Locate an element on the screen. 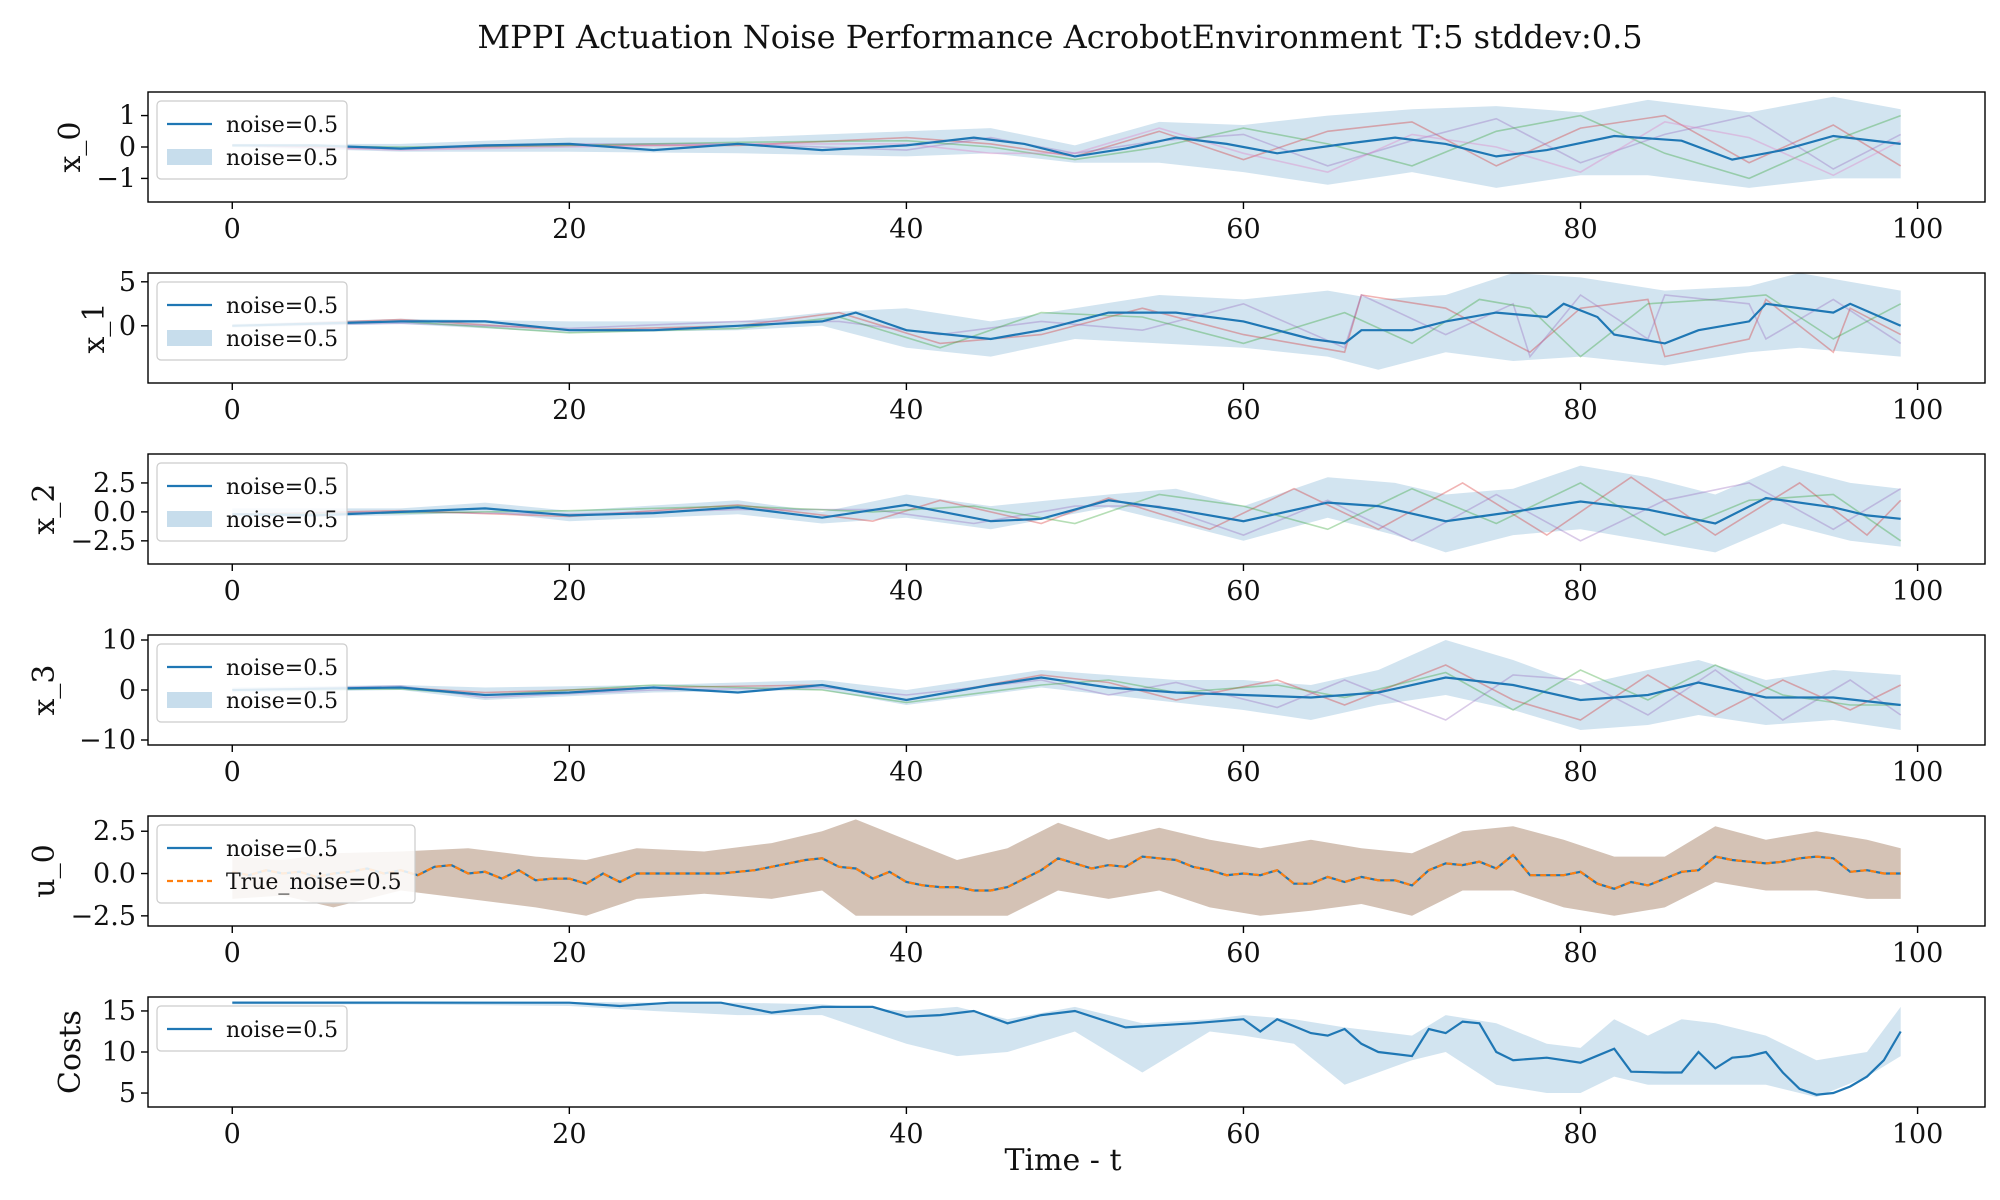 The image size is (2000, 1200). y-tick-label: −1 is located at coordinates (116, 178).